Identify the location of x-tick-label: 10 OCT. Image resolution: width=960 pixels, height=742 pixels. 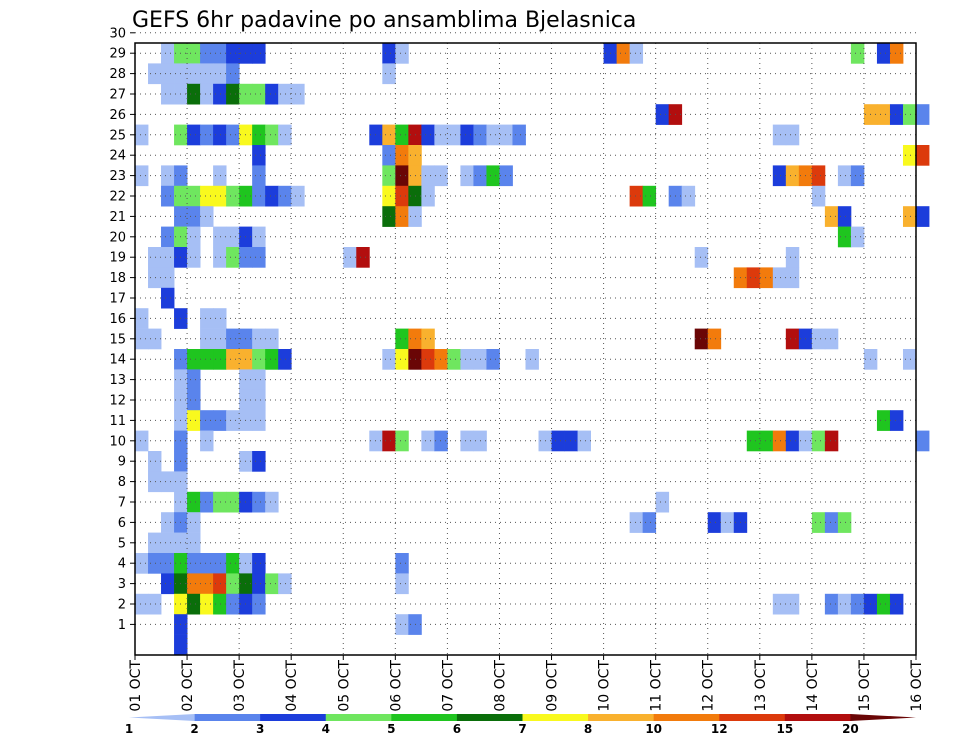
(605, 686).